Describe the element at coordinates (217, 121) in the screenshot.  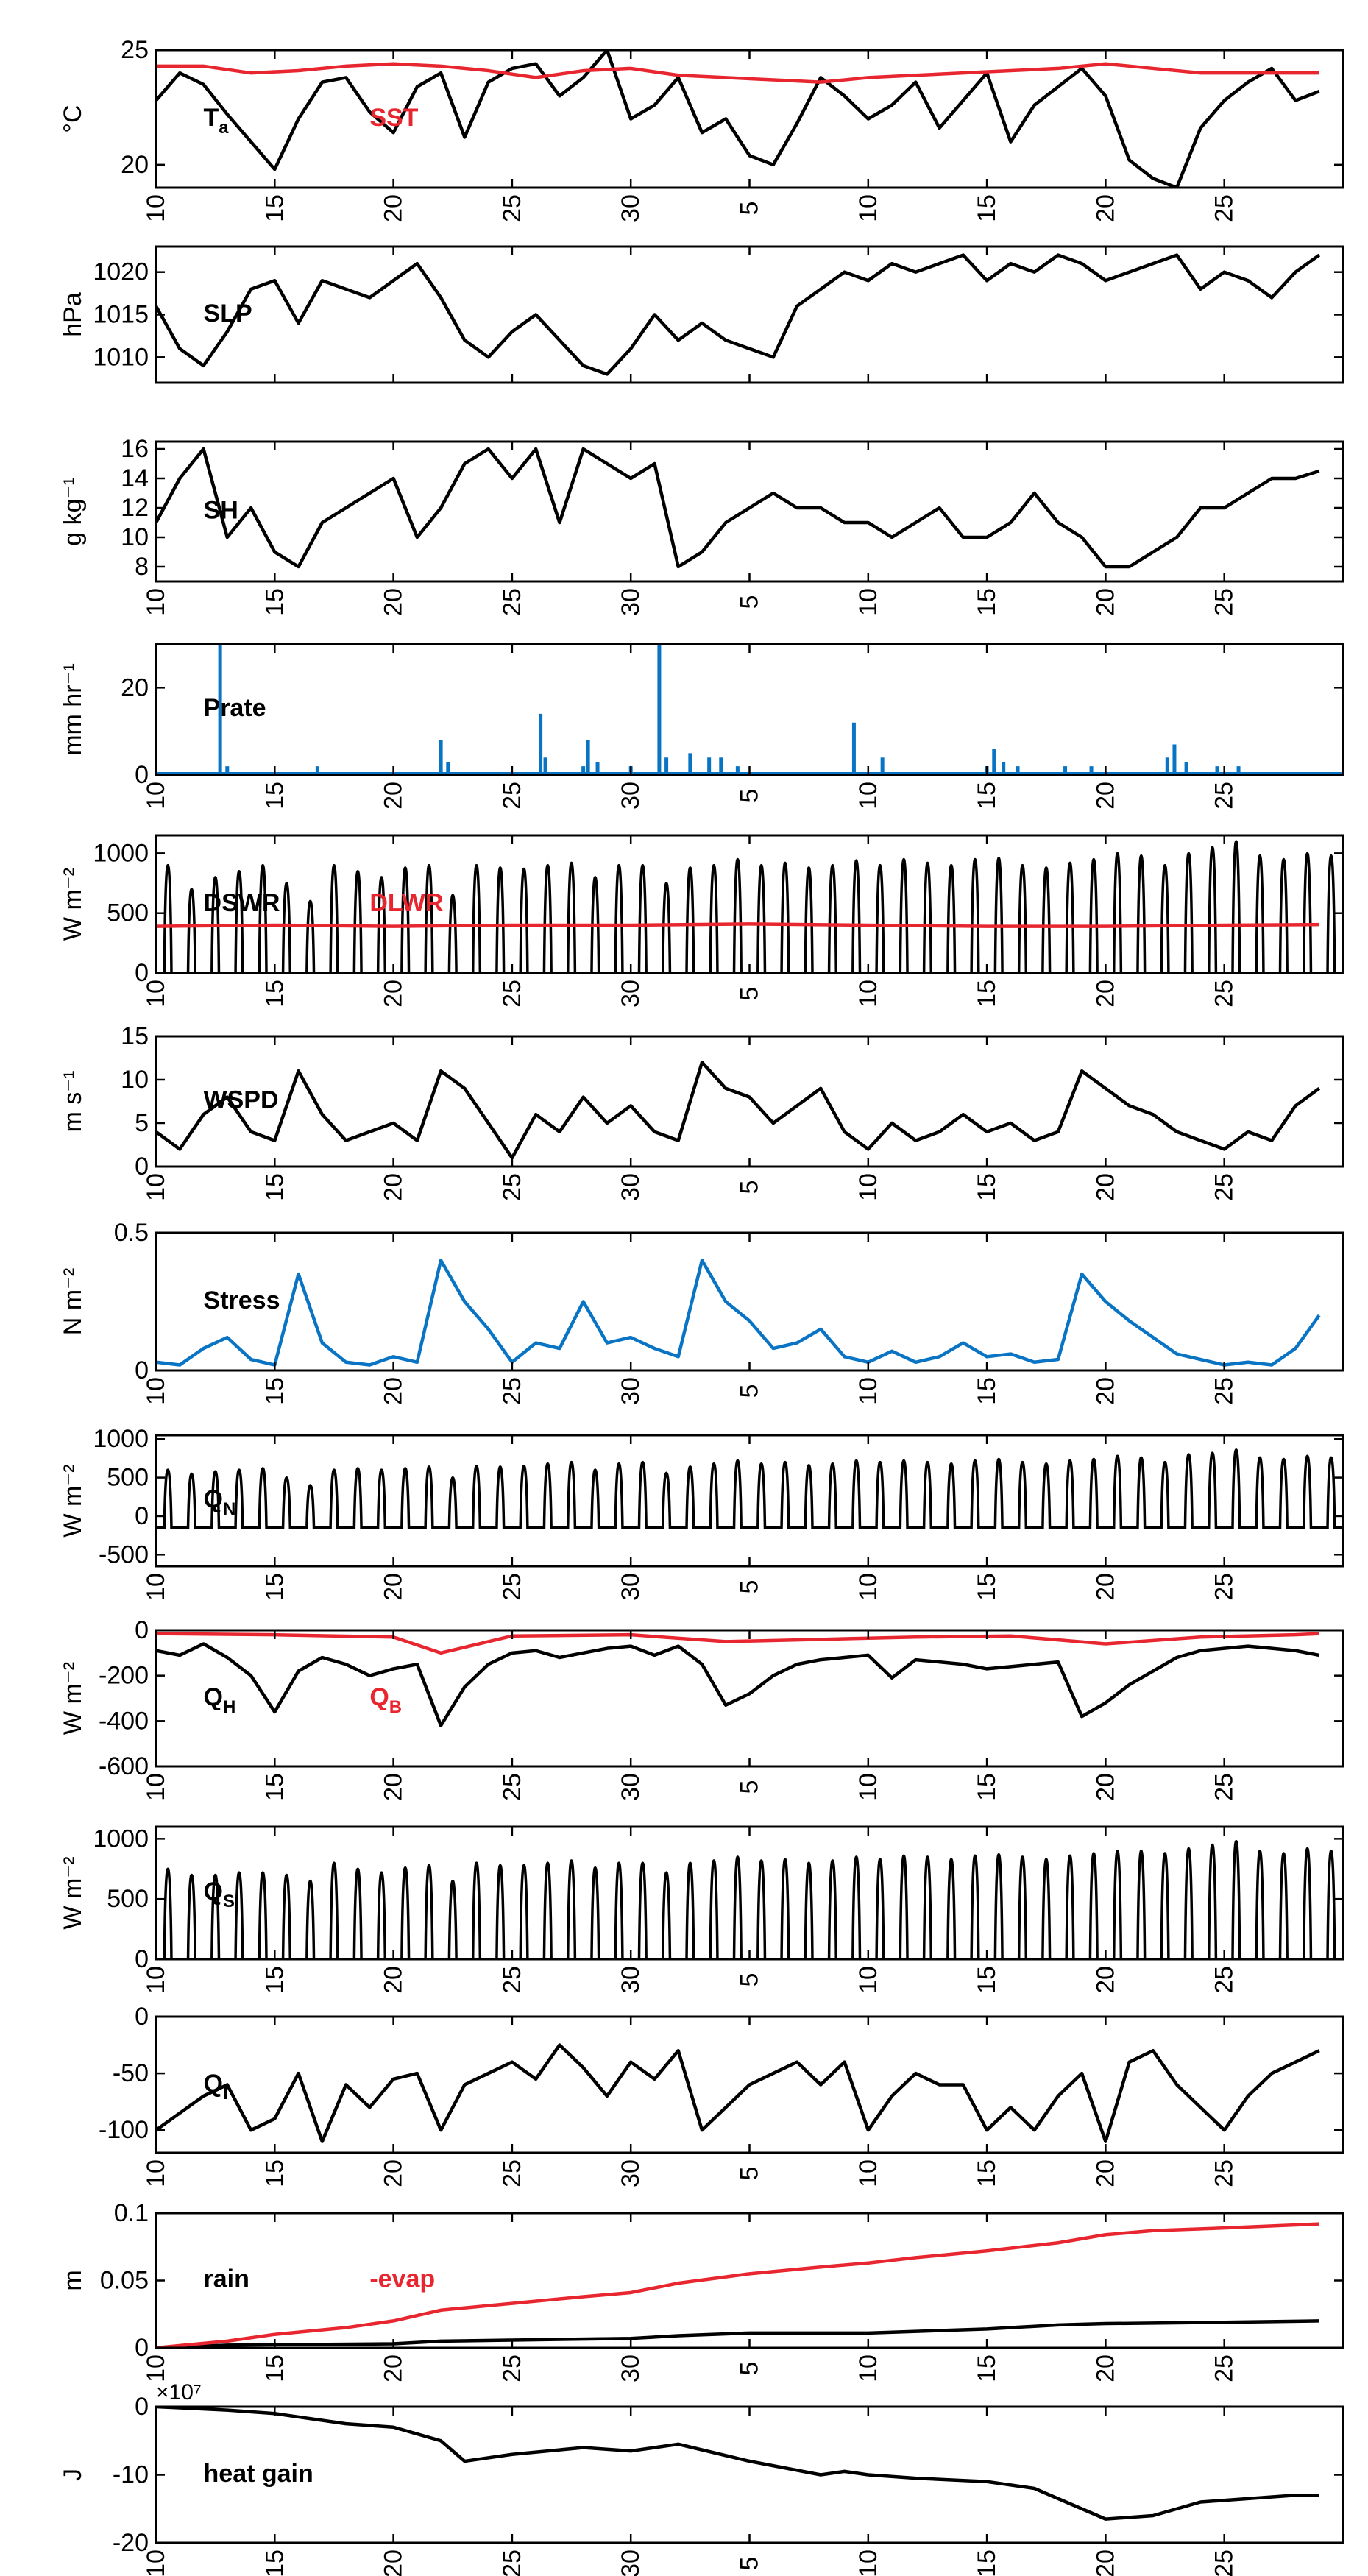
I see `annotation-label: Ta` at that location.